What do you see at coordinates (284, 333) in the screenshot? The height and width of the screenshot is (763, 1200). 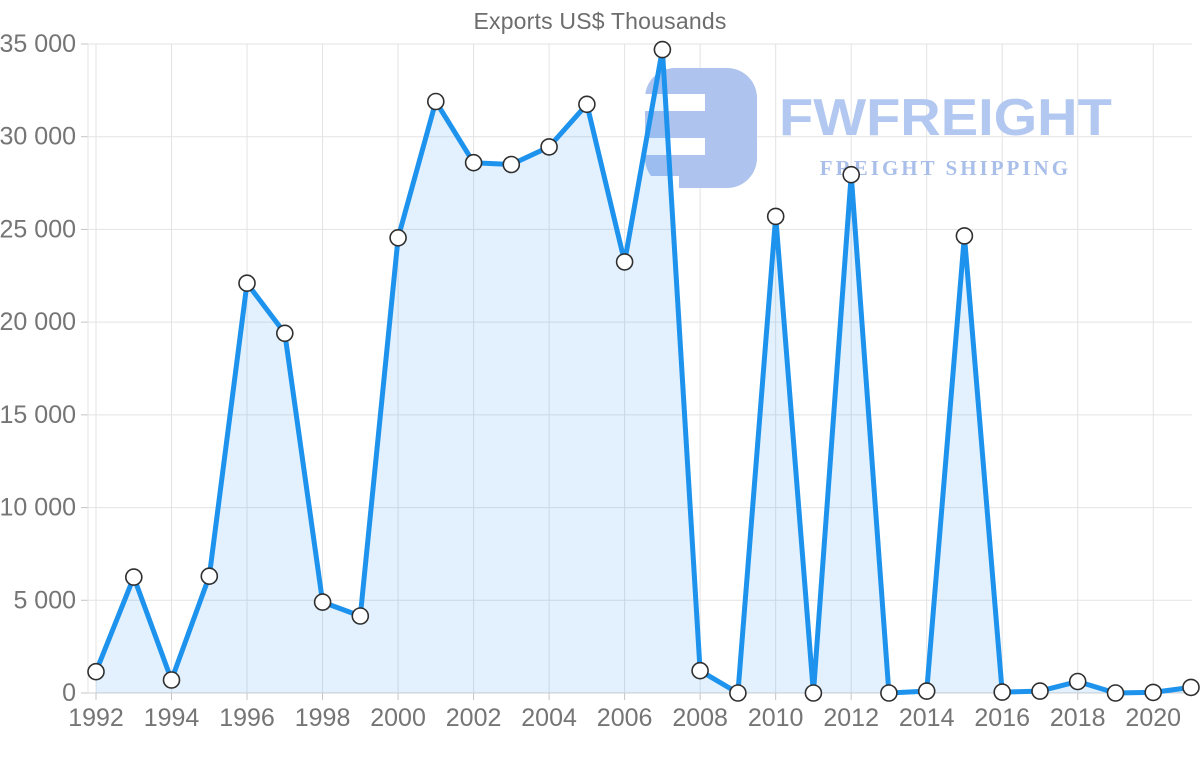 I see `data-point-1997` at bounding box center [284, 333].